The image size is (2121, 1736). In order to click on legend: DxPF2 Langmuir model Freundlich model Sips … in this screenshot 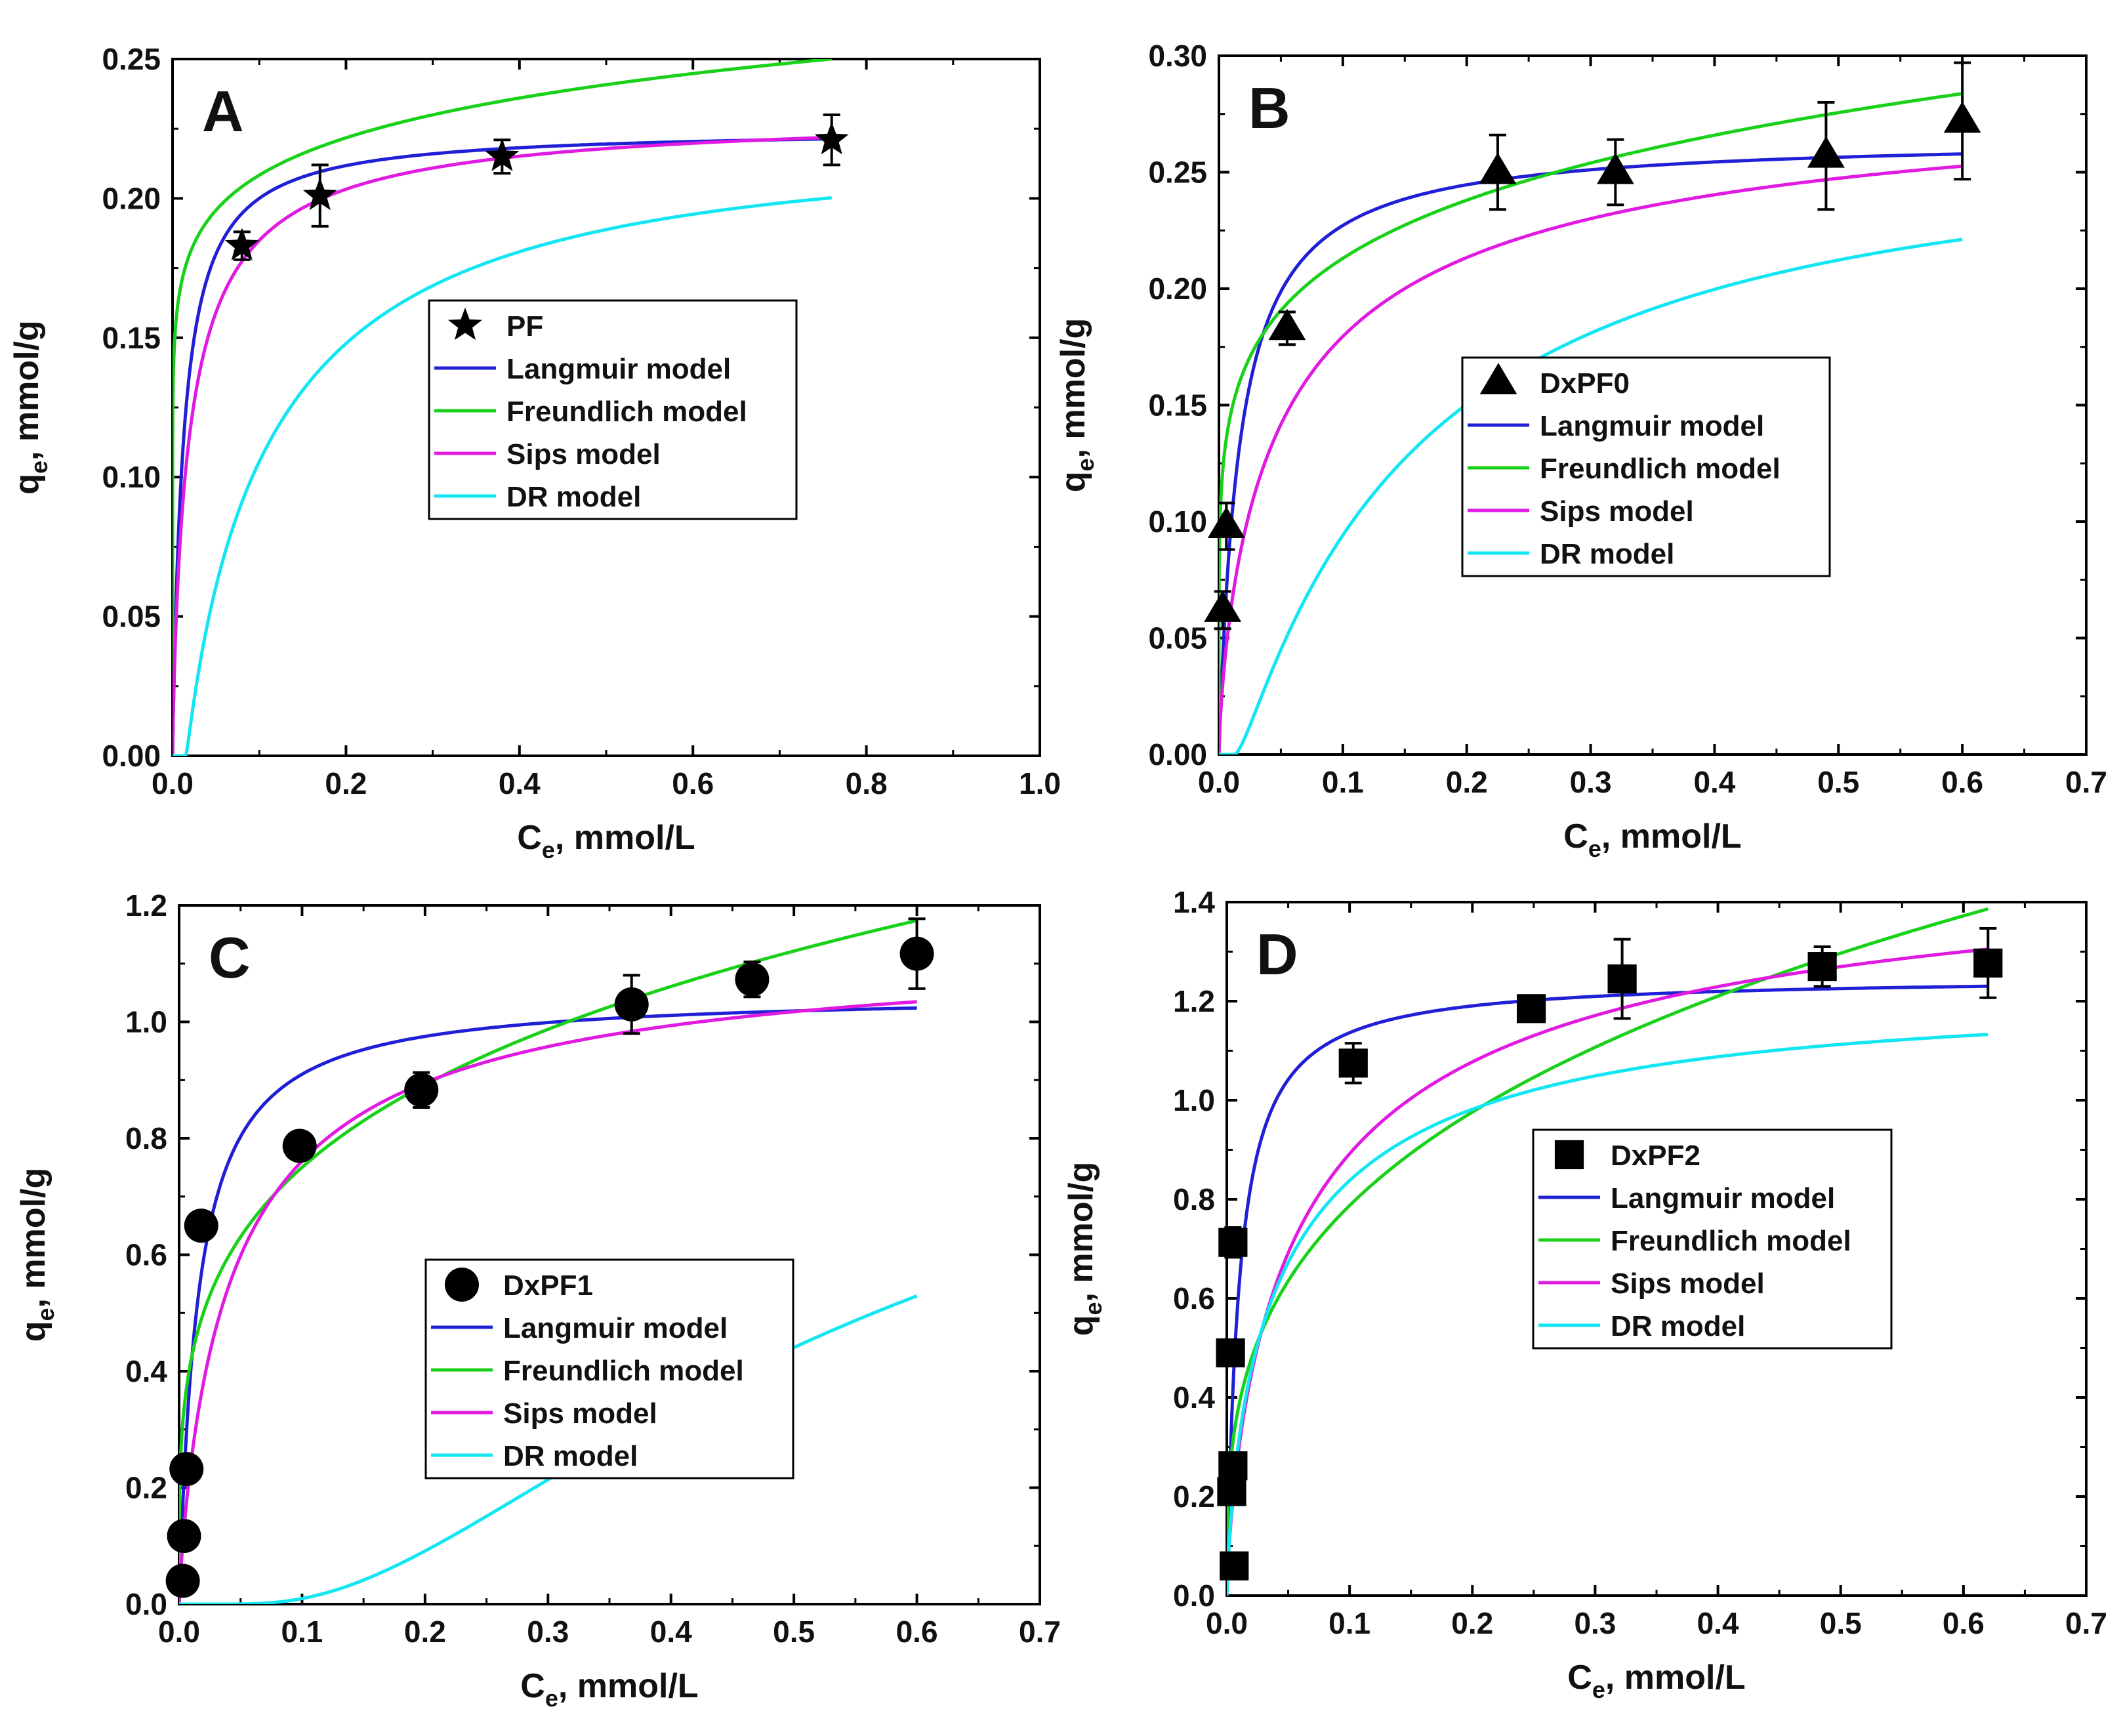, I will do `click(1712, 1239)`.